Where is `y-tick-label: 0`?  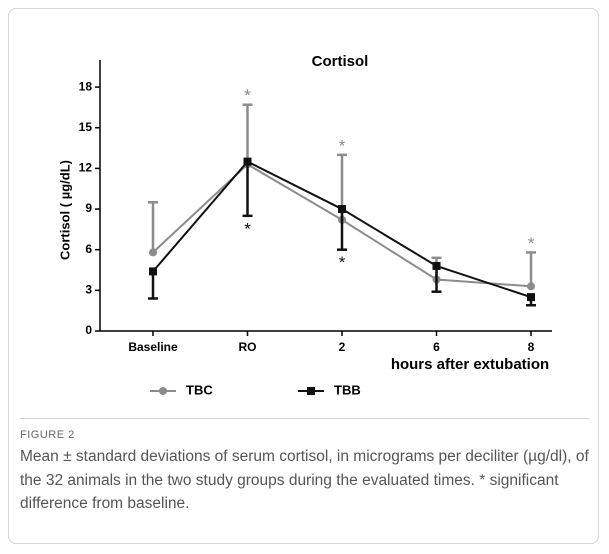
y-tick-label: 0 is located at coordinates (88, 330).